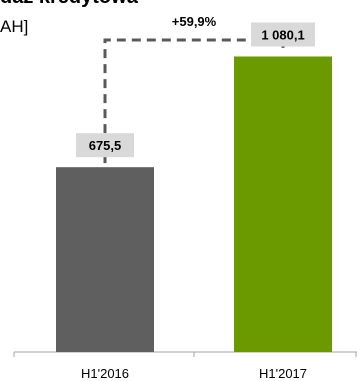 The height and width of the screenshot is (381, 357). Describe the element at coordinates (105, 373) in the screenshot. I see `x-tick-label: H1'2016` at that location.